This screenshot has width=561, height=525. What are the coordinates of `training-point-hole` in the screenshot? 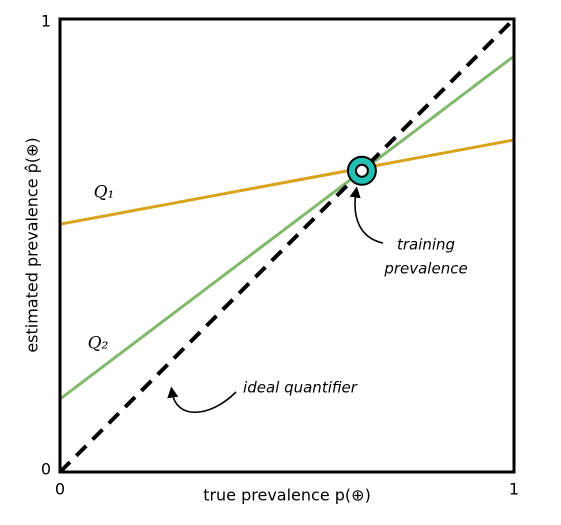 It's located at (361, 170).